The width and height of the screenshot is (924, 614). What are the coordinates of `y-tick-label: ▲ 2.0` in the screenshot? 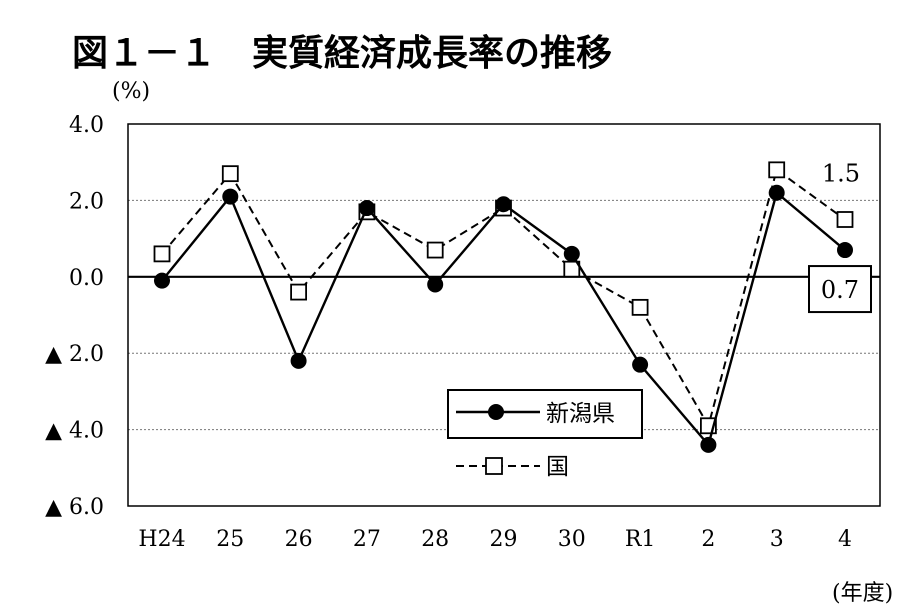 It's located at (74, 354).